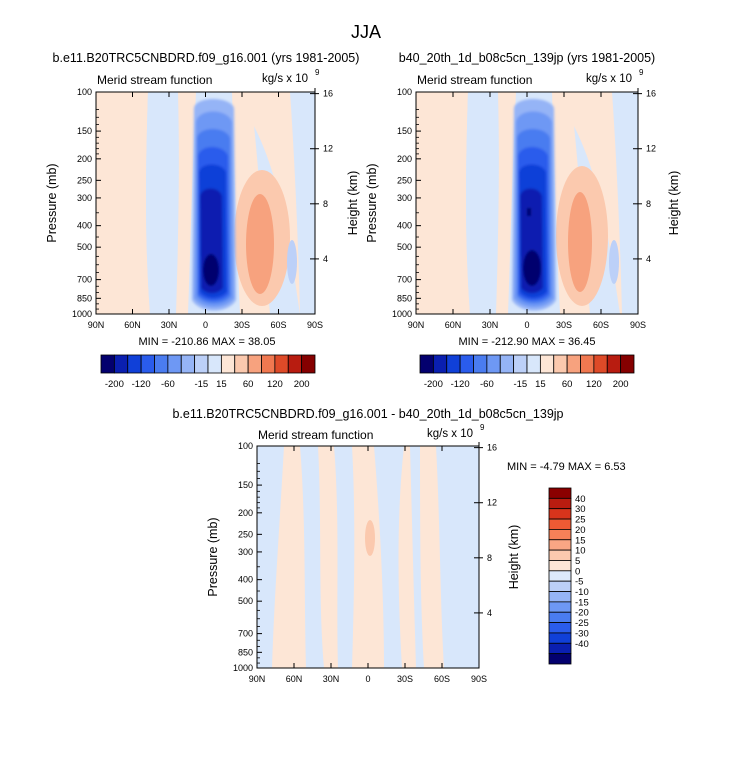  Describe the element at coordinates (567, 384) in the screenshot. I see `colorbar-label: 60` at that location.